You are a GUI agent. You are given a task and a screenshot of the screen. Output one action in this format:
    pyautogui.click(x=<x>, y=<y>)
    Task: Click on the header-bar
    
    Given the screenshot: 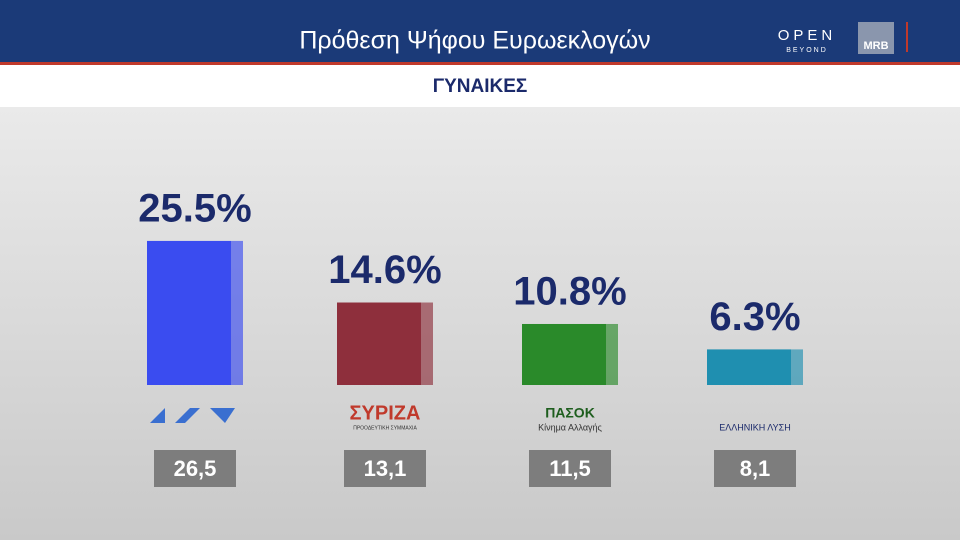 What is the action you would take?
    pyautogui.click(x=480, y=31)
    